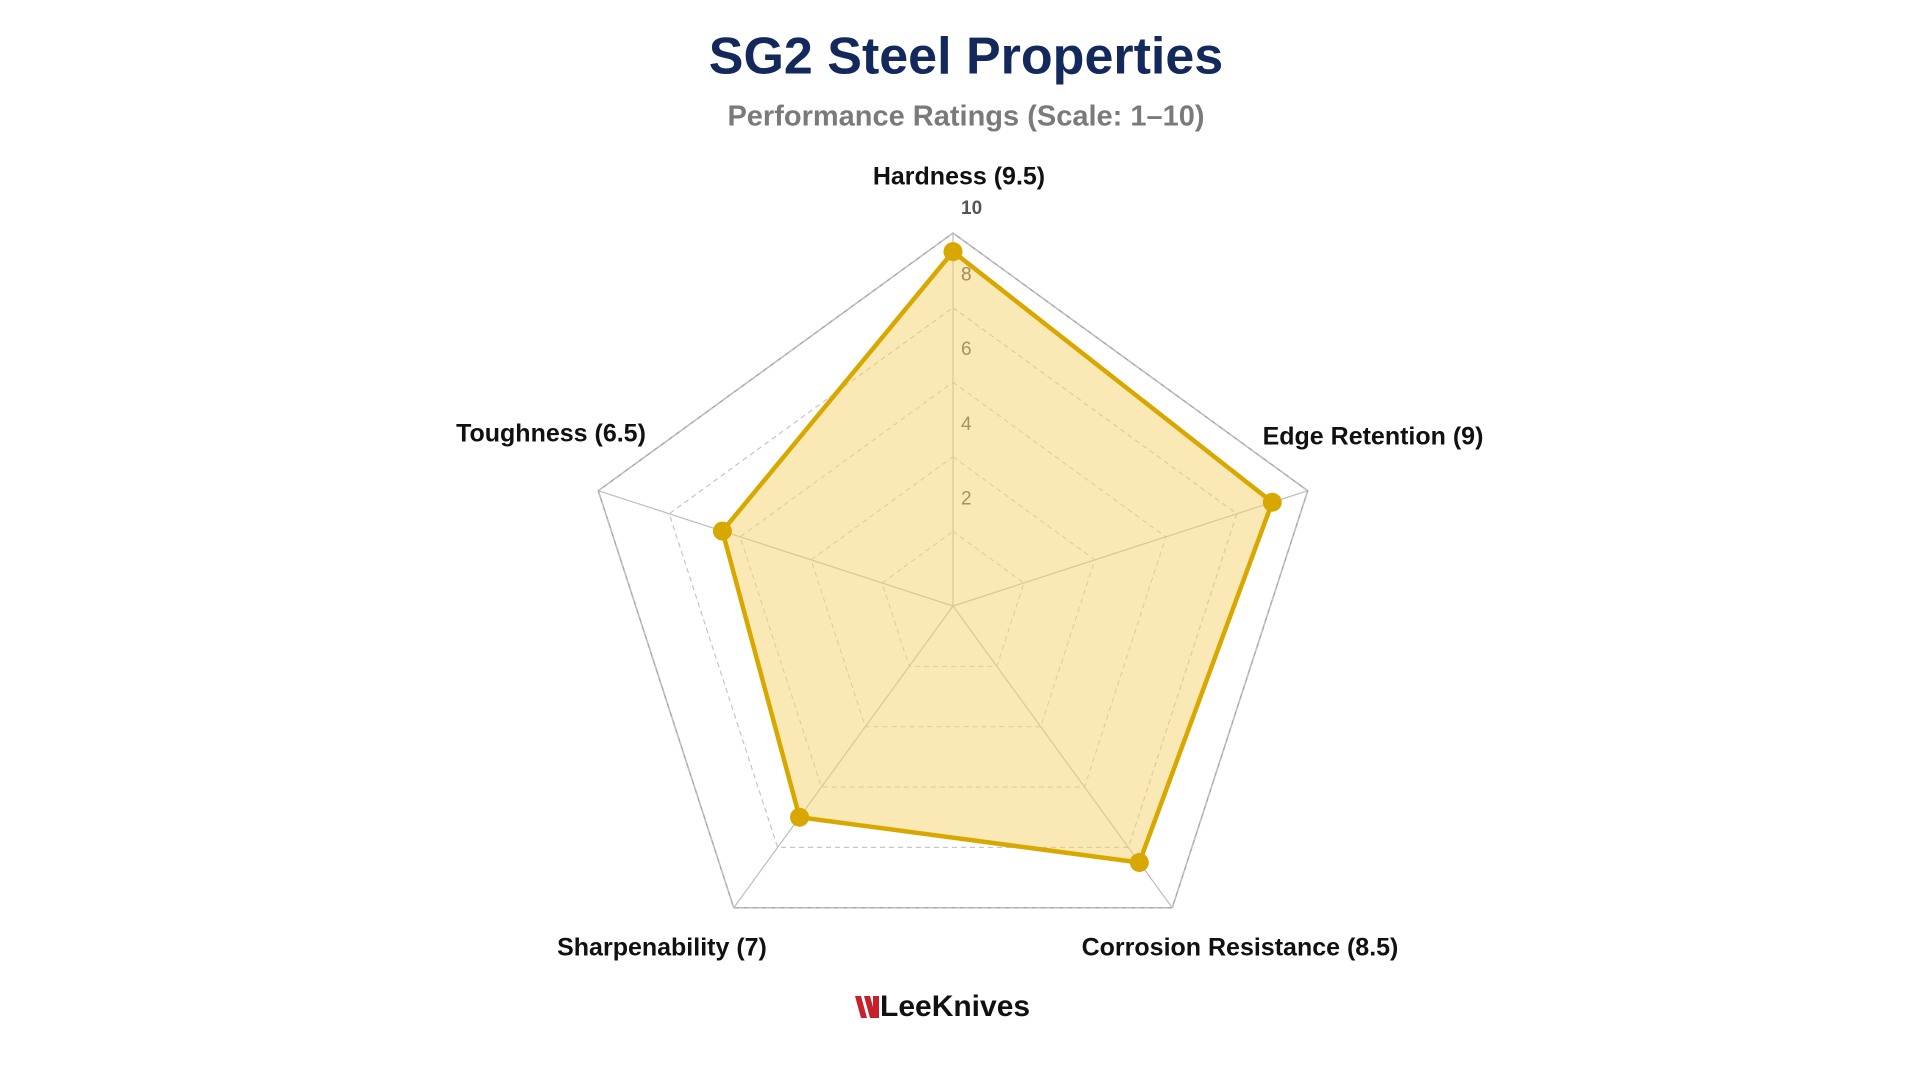  I want to click on axis-label: Corrosion Resistance (8.5), so click(1240, 948).